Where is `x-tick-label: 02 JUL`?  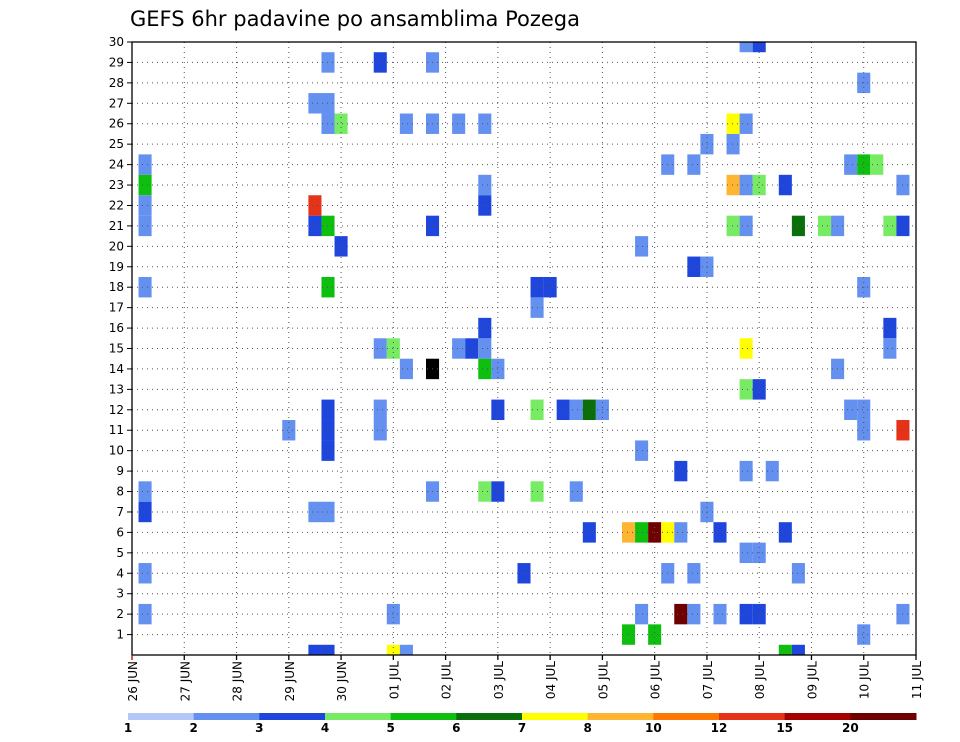
x-tick-label: 02 JUL is located at coordinates (447, 680).